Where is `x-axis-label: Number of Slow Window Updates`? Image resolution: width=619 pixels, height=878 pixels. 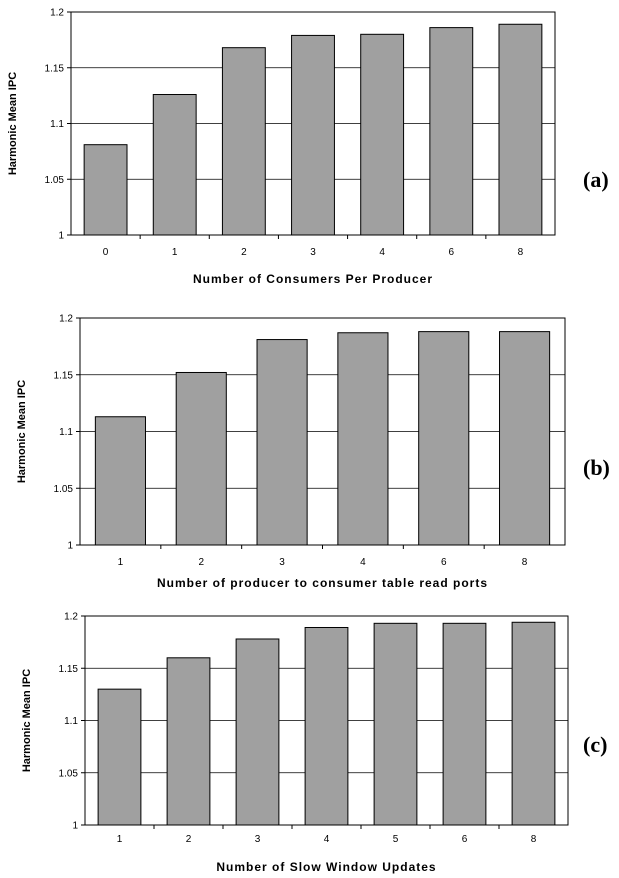
x-axis-label: Number of Slow Window Updates is located at coordinates (326, 867).